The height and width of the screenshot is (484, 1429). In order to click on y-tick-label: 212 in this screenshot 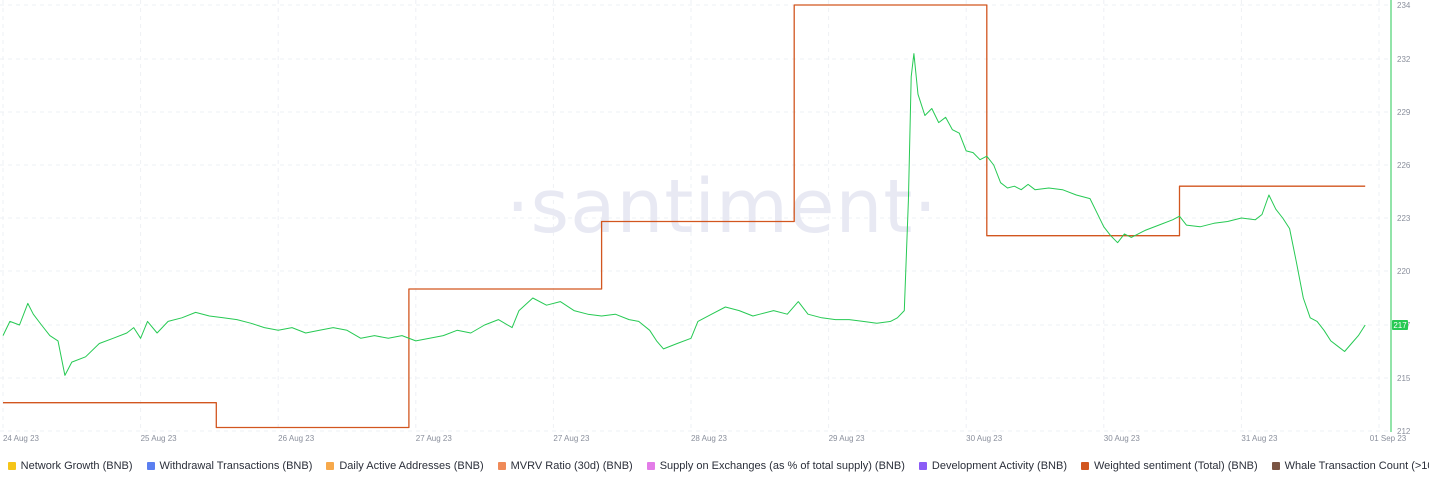, I will do `click(1404, 431)`.